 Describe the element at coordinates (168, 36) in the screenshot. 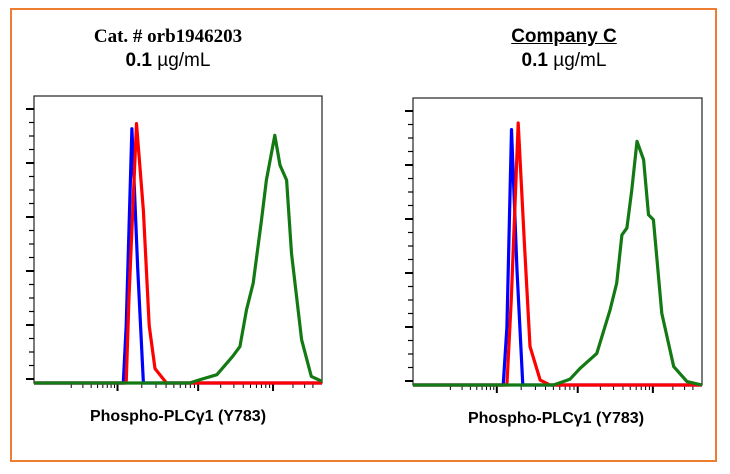

I see `left-chart-title: Cat. # orb1946203` at that location.